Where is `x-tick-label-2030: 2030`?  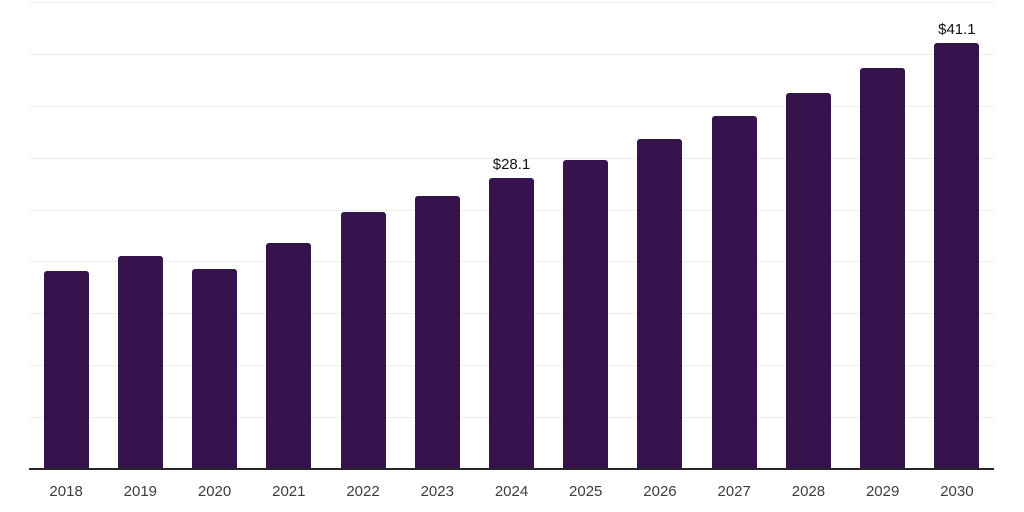 x-tick-label-2030: 2030 is located at coordinates (957, 491).